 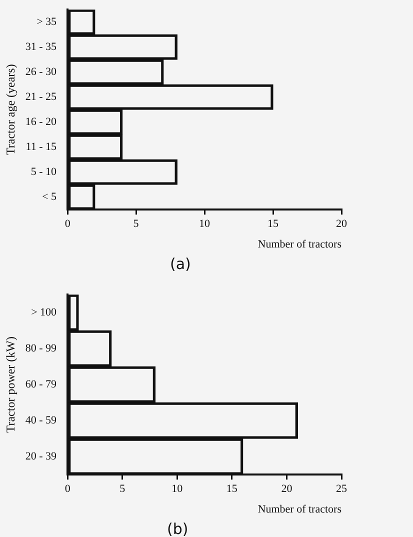 What do you see at coordinates (41, 96) in the screenshot?
I see `y-tick-label: 21 - 25` at bounding box center [41, 96].